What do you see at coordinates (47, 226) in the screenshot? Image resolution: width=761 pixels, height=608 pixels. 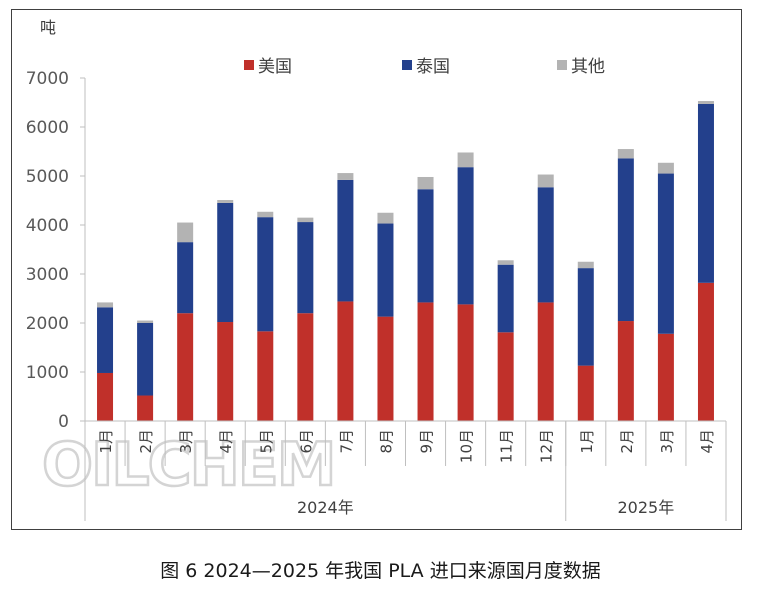 I see `y-tick-label: 4000` at bounding box center [47, 226].